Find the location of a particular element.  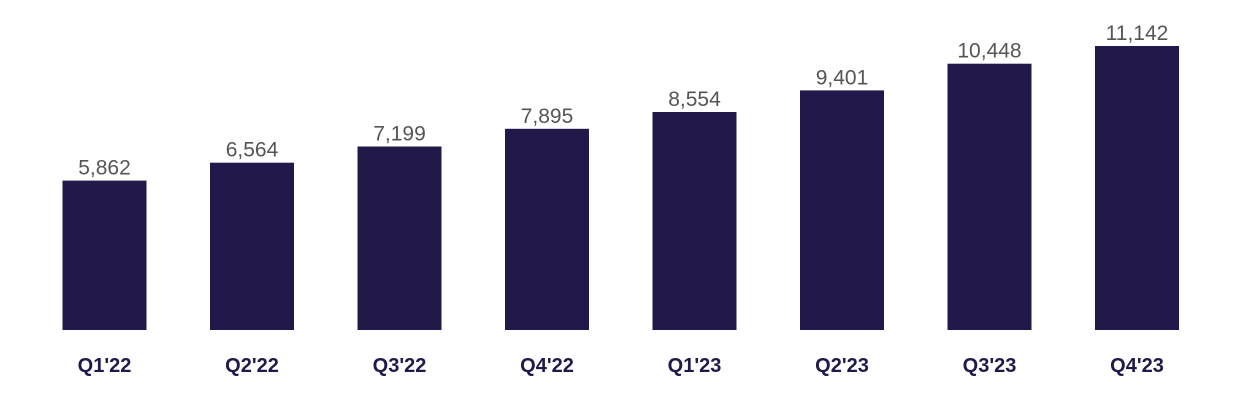

category-label-2: Q3'22 is located at coordinates (400, 366).